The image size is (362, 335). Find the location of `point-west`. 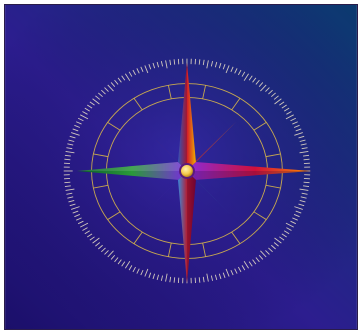

point-west is located at coordinates (131, 171).